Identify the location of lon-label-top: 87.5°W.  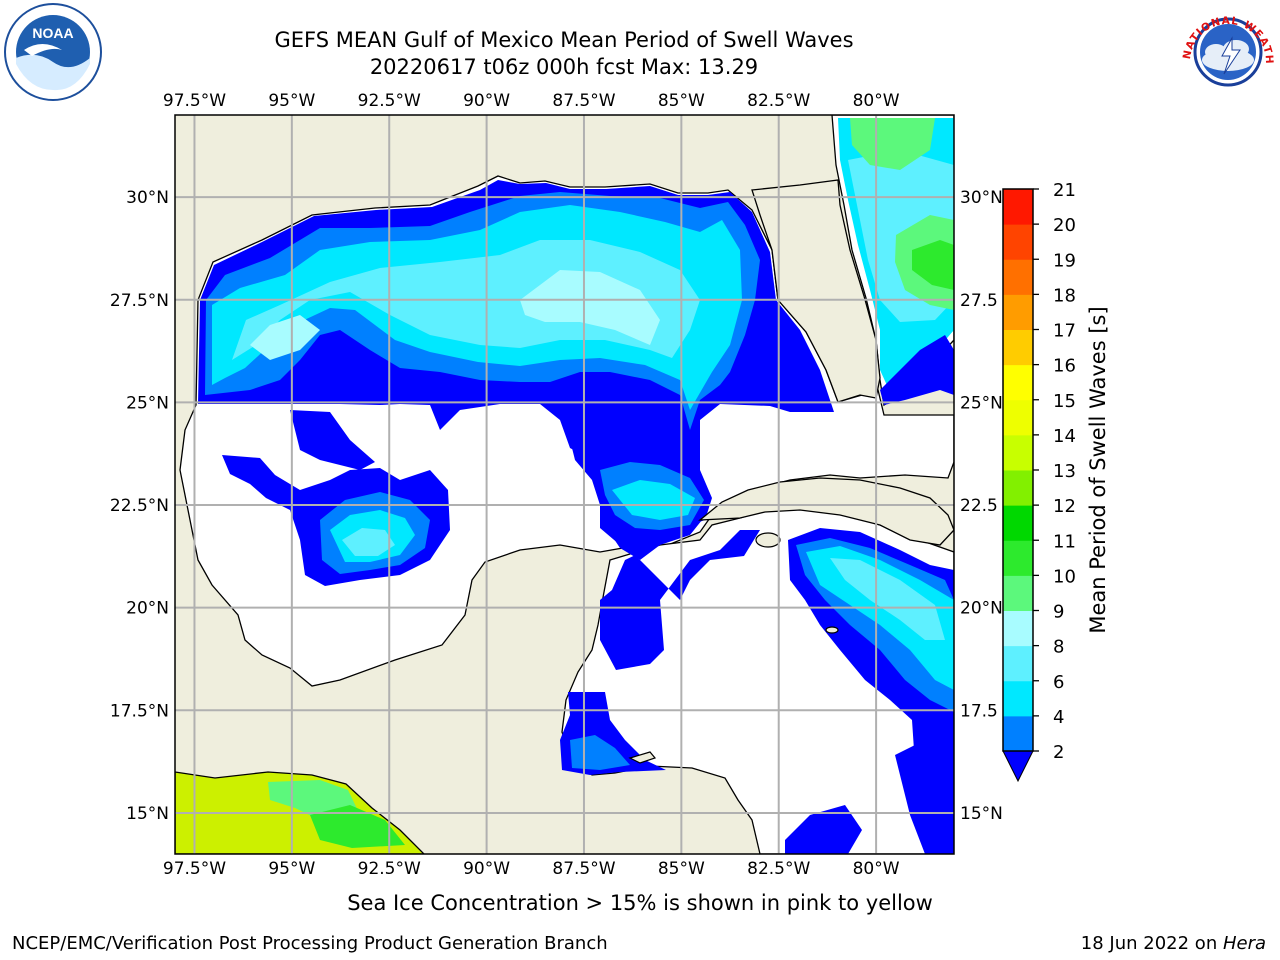
(583, 101).